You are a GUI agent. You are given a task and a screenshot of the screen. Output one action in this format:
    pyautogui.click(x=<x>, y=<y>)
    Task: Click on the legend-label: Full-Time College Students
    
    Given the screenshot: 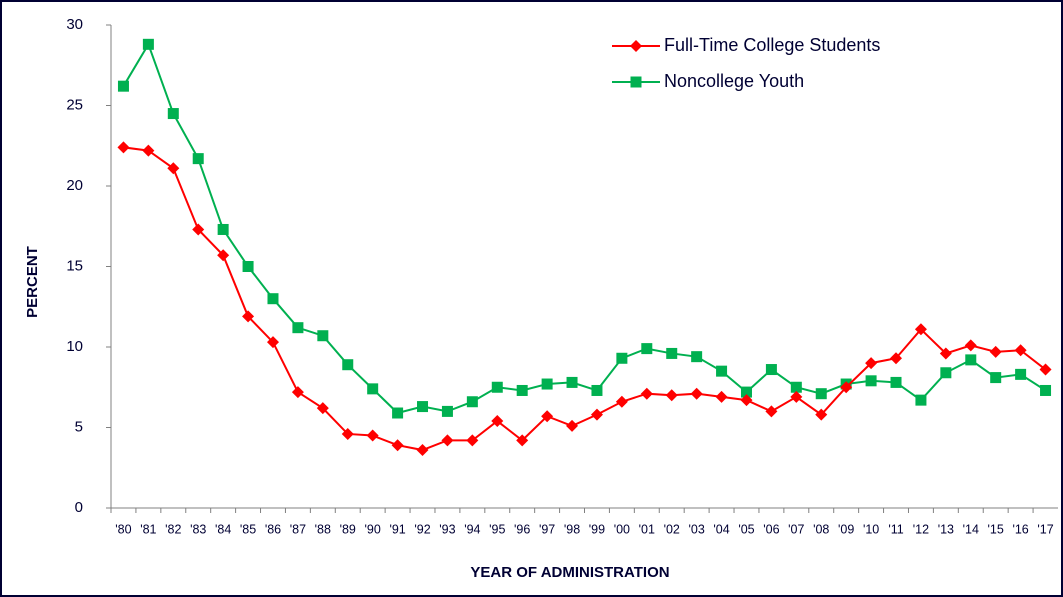 What is the action you would take?
    pyautogui.click(x=772, y=45)
    